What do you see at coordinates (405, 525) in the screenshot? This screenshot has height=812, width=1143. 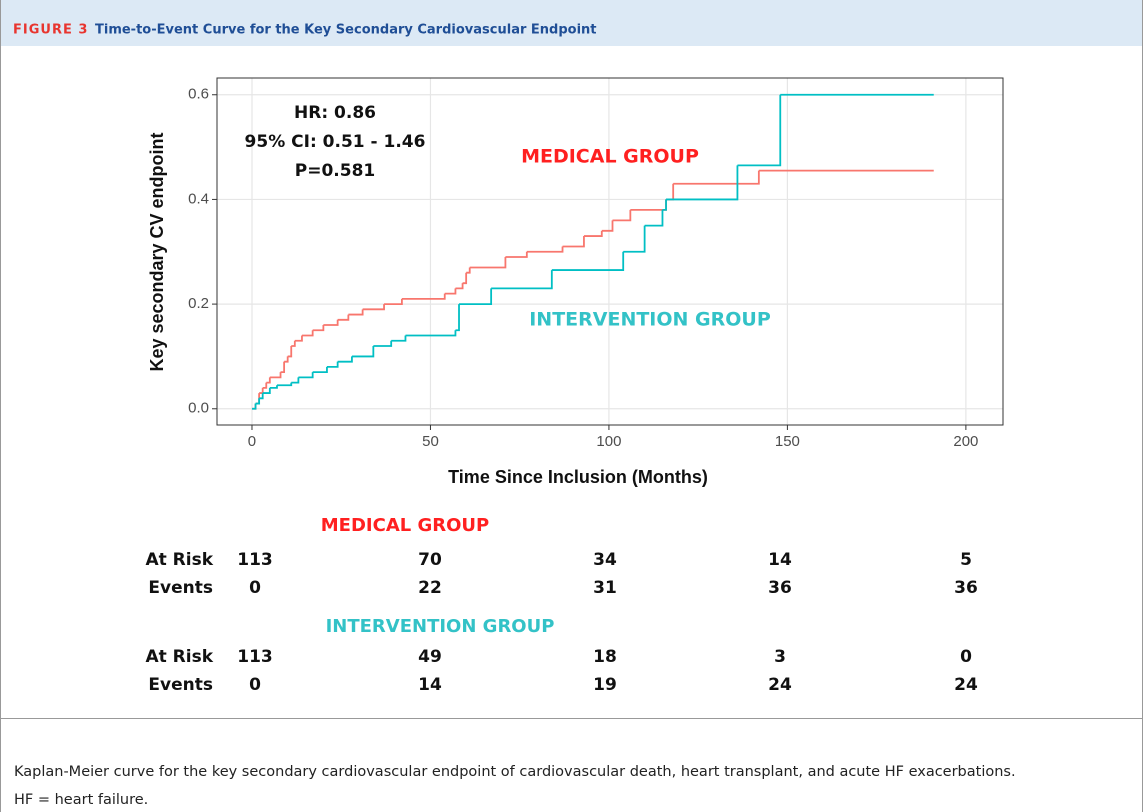 I see `risk-group-title: MEDICAL GROUP` at bounding box center [405, 525].